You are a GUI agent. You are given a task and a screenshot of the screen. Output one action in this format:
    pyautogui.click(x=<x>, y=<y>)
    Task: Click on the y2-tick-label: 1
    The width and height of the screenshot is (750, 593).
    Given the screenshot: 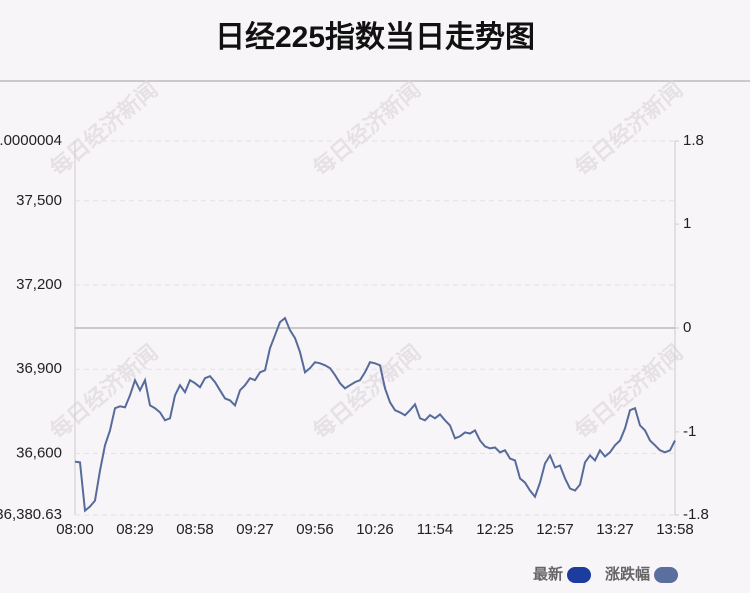 What is the action you would take?
    pyautogui.click(x=687, y=223)
    